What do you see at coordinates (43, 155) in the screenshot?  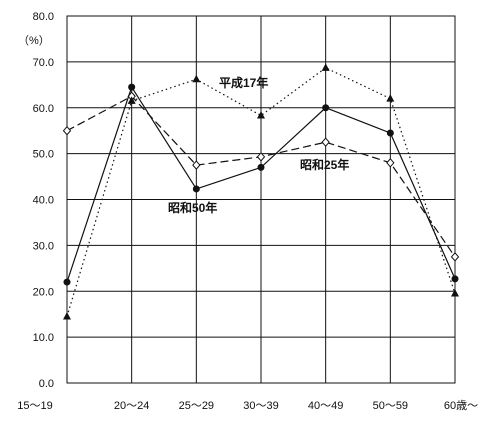 I see `y-tick-label: 50.0` at bounding box center [43, 155].